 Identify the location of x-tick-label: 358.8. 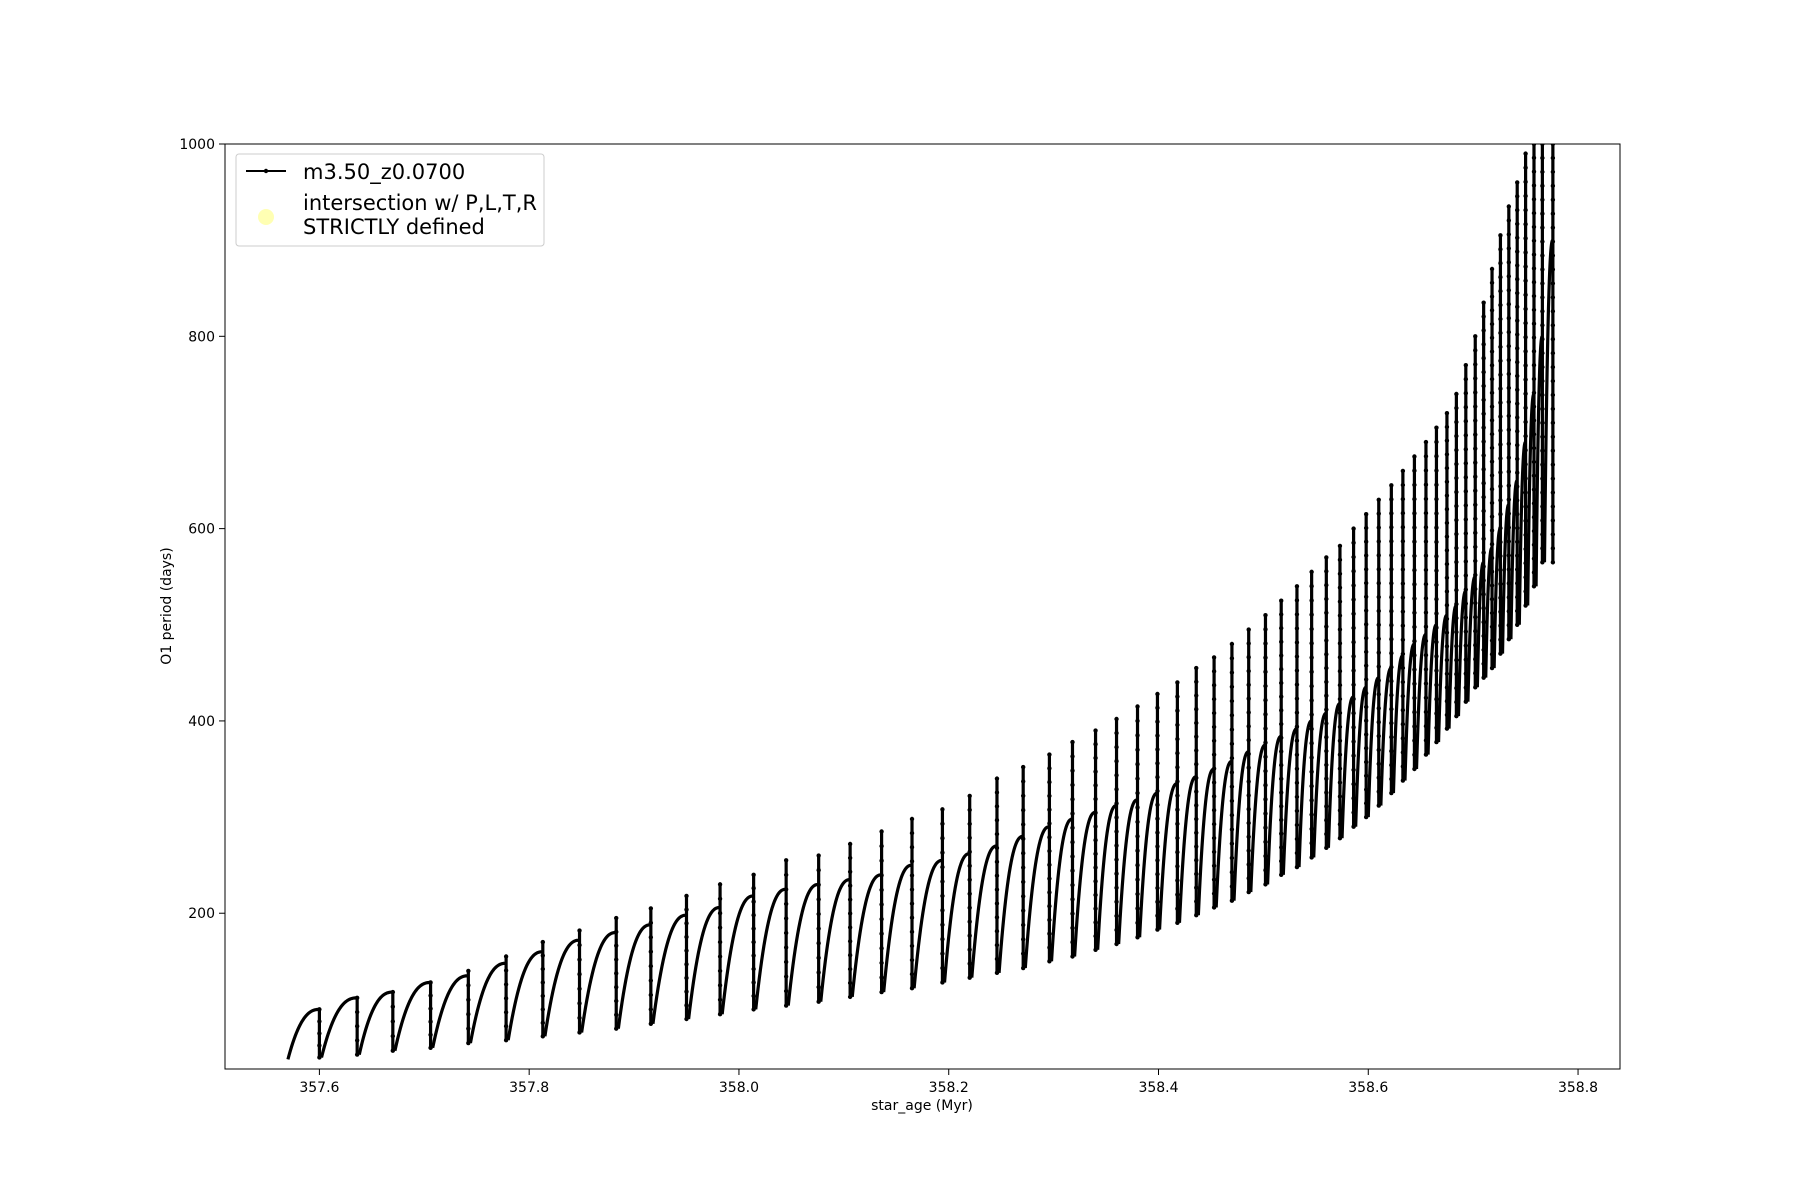
(1578, 1088).